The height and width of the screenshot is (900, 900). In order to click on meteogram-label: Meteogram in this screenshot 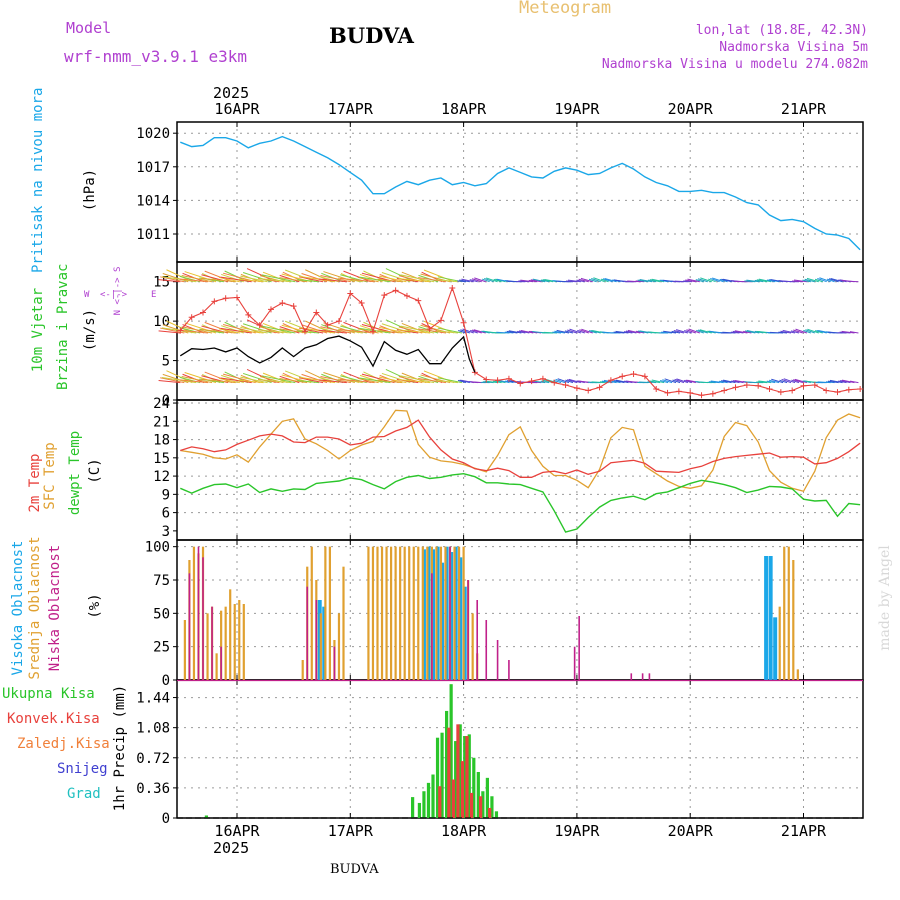, I will do `click(565, 9)`.